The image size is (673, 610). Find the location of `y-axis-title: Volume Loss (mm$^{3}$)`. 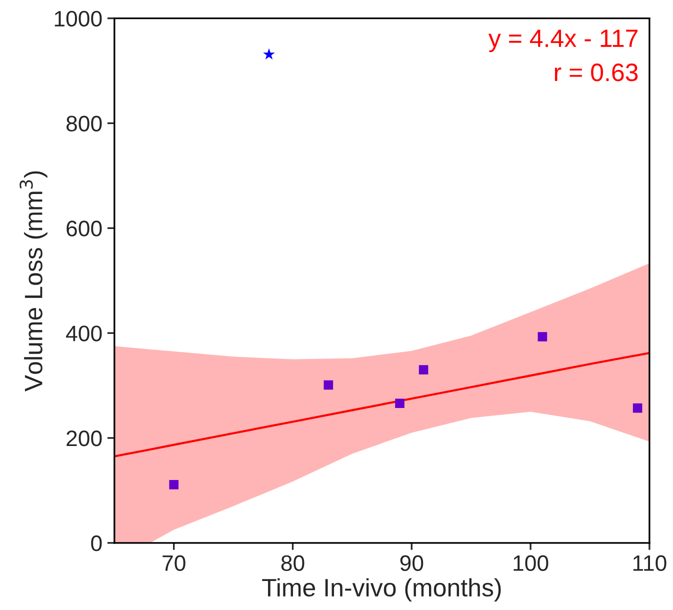

y-axis-title: Volume Loss (mm$^{3}$) is located at coordinates (34, 281).